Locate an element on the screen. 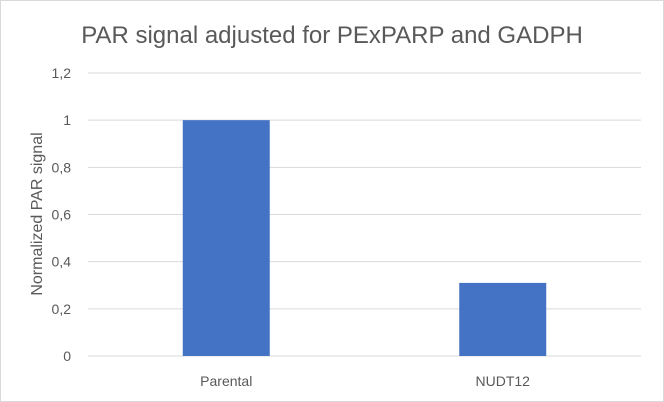  y-tick-label: 0,8 is located at coordinates (62, 167).